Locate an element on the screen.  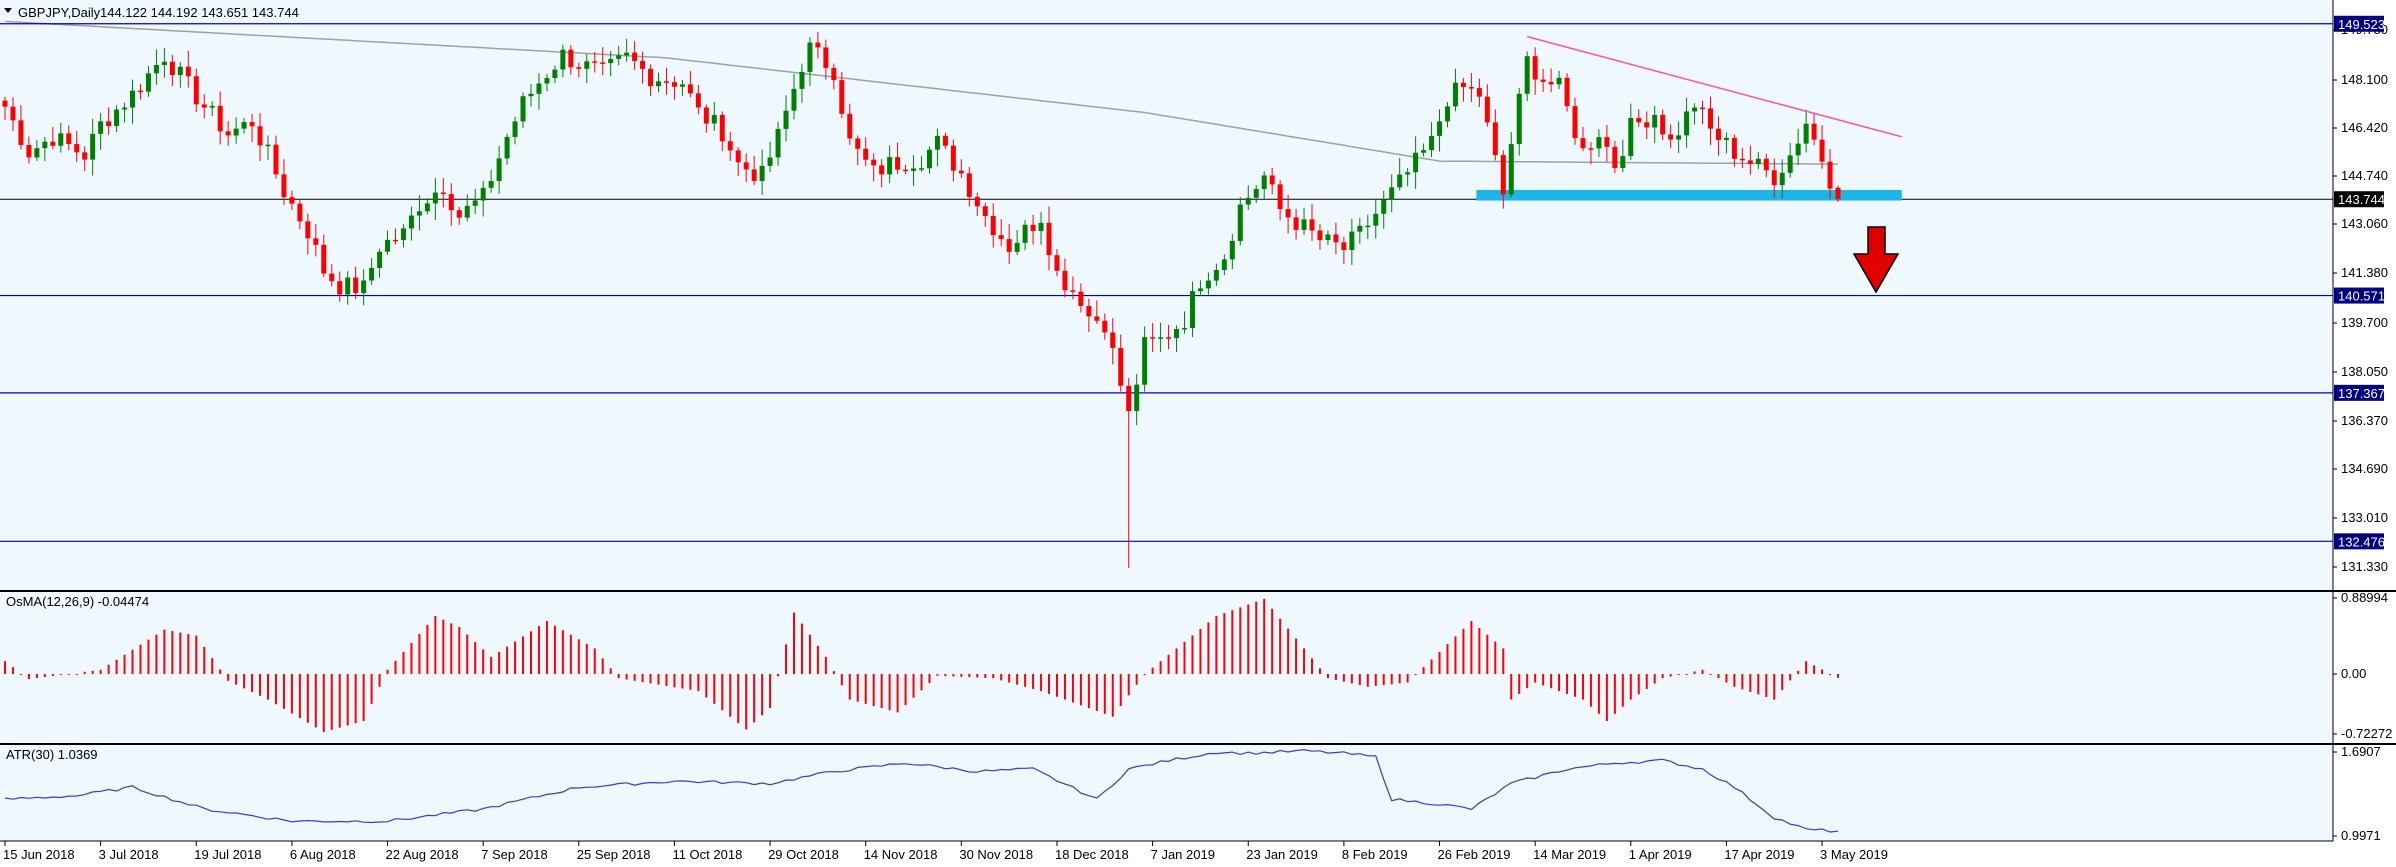
down-arrow-icon is located at coordinates (1876, 260).